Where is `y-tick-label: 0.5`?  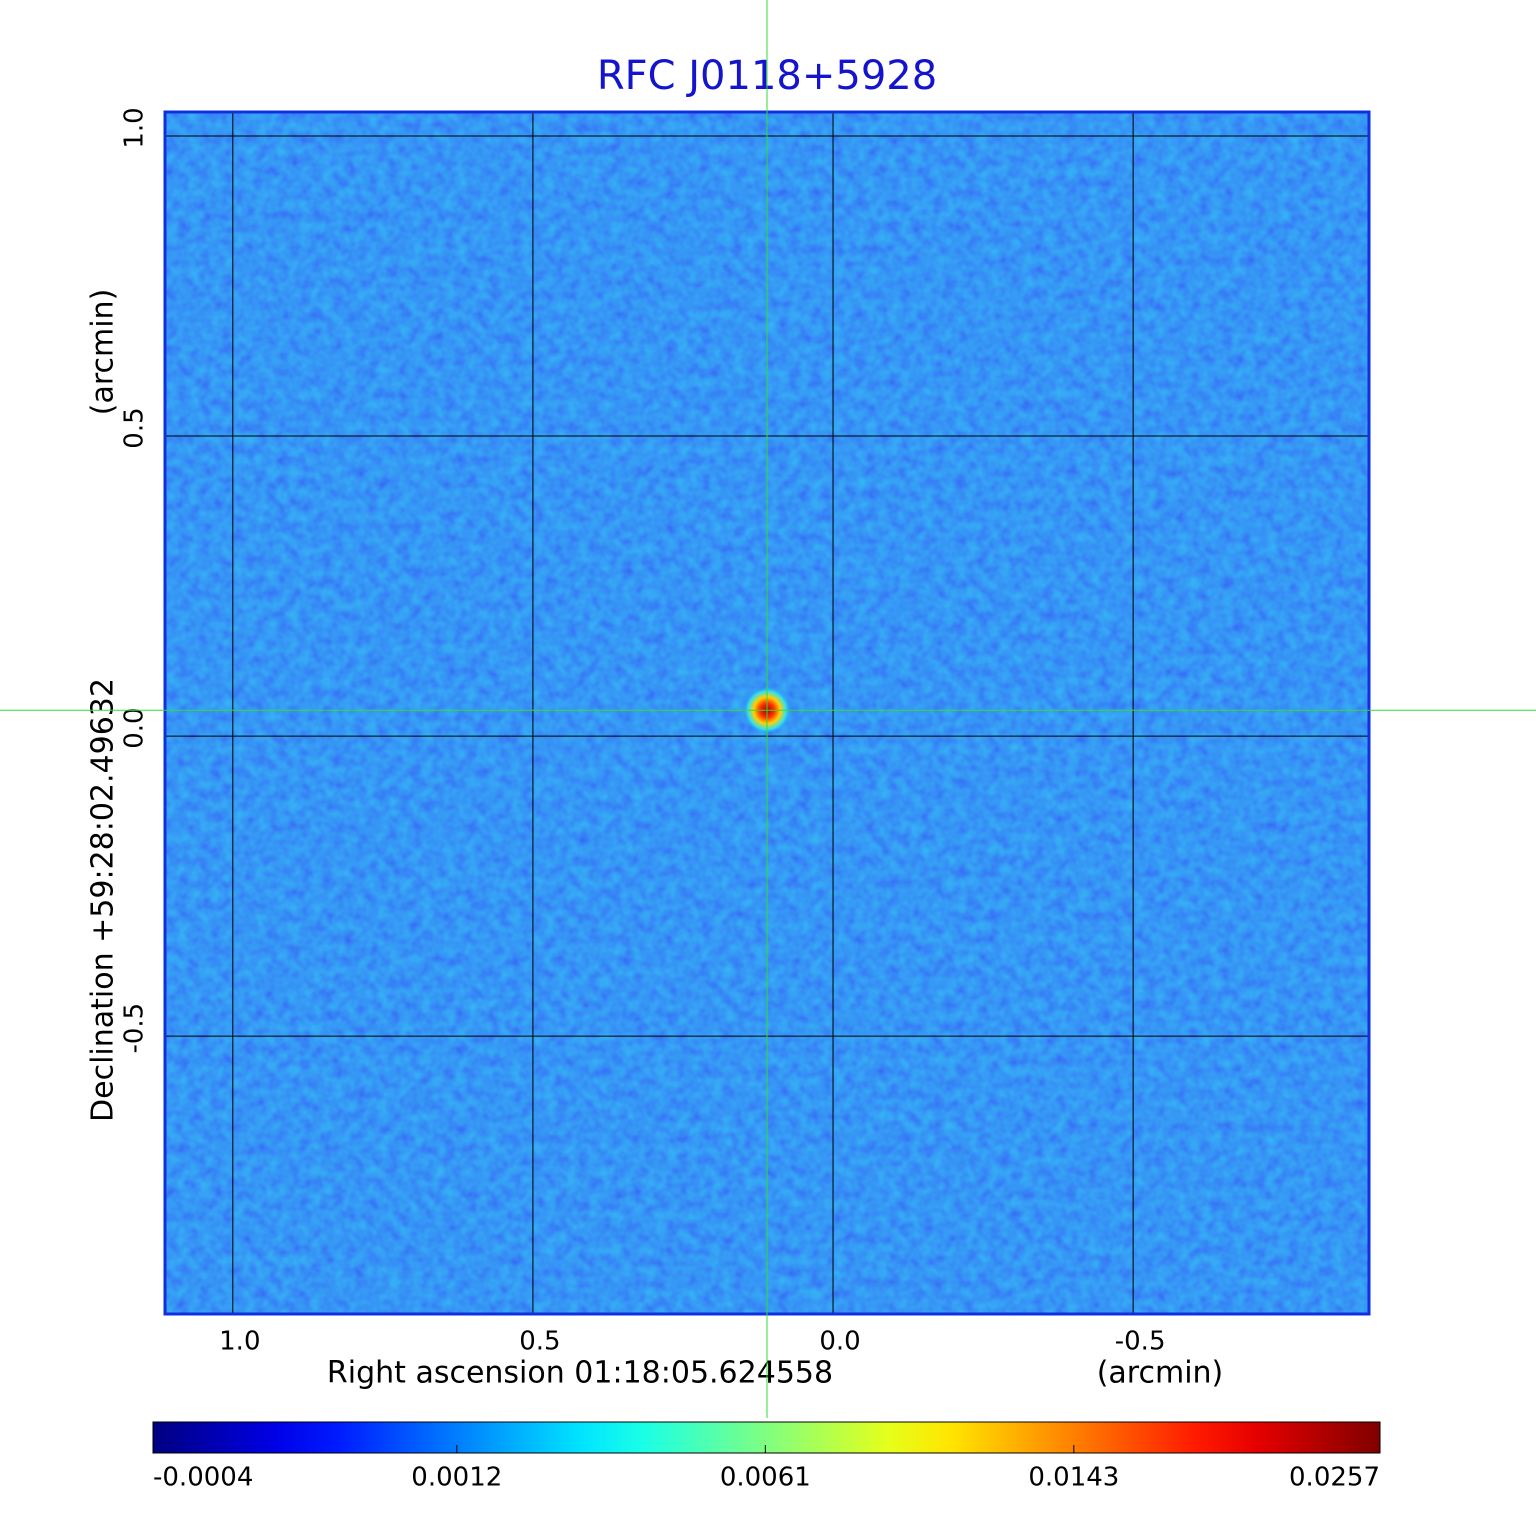 y-tick-label: 0.5 is located at coordinates (135, 427).